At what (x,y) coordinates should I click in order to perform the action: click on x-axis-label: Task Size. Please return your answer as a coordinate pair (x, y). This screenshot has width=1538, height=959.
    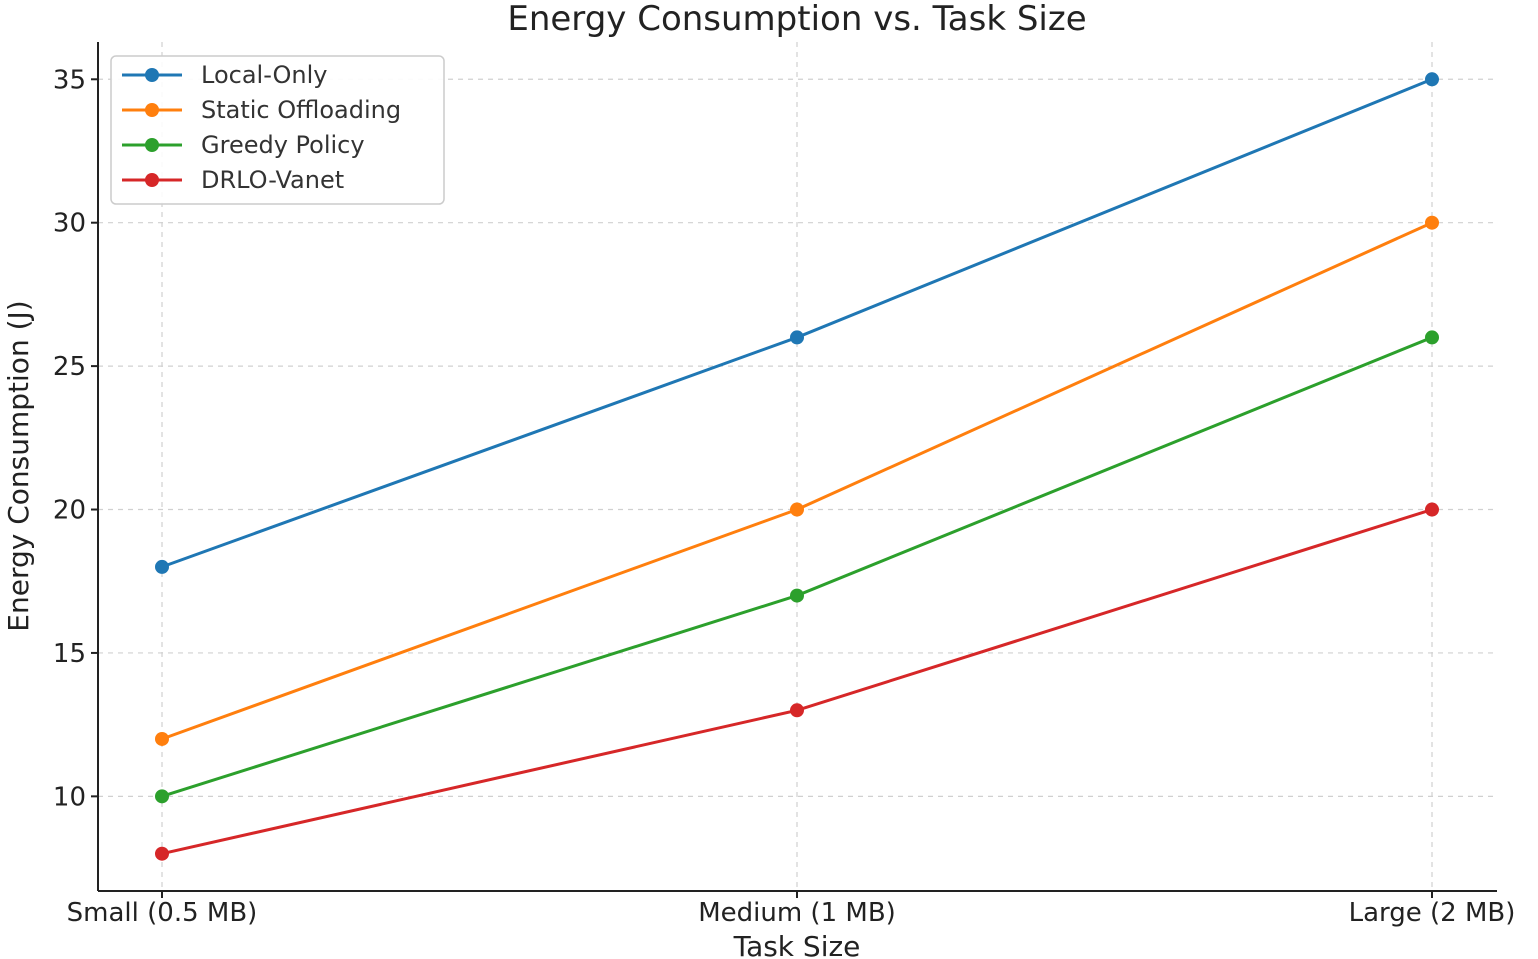
    Looking at the image, I should click on (797, 944).